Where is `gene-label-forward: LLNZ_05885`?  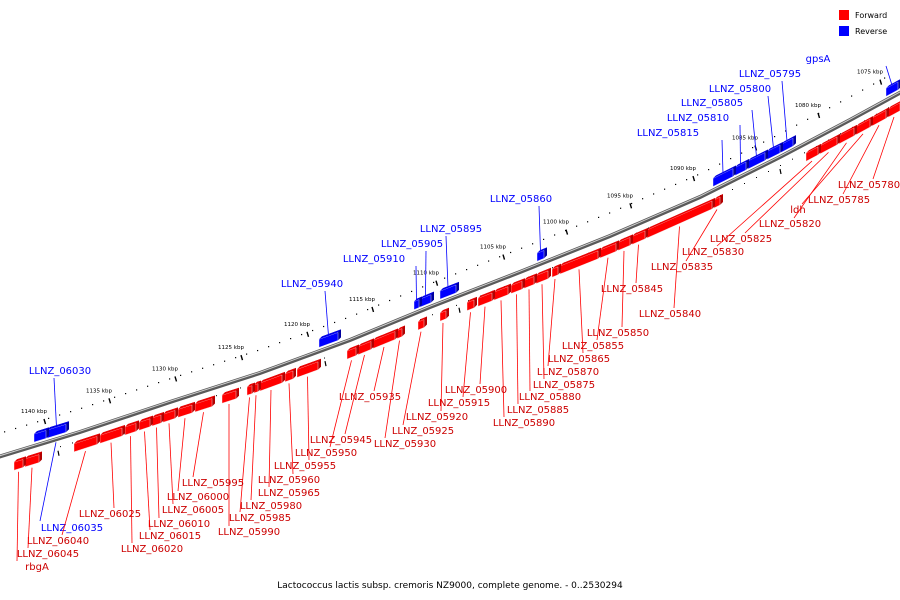
gene-label-forward: LLNZ_05885 is located at coordinates (538, 410).